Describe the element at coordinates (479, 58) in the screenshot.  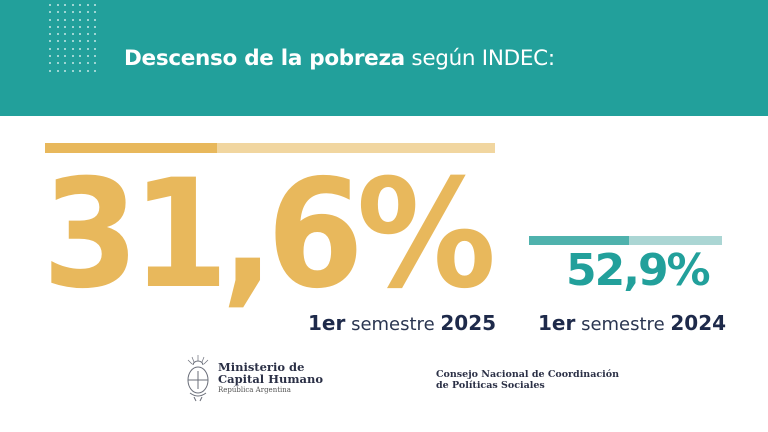
I see `title-regular: según INDEC:` at that location.